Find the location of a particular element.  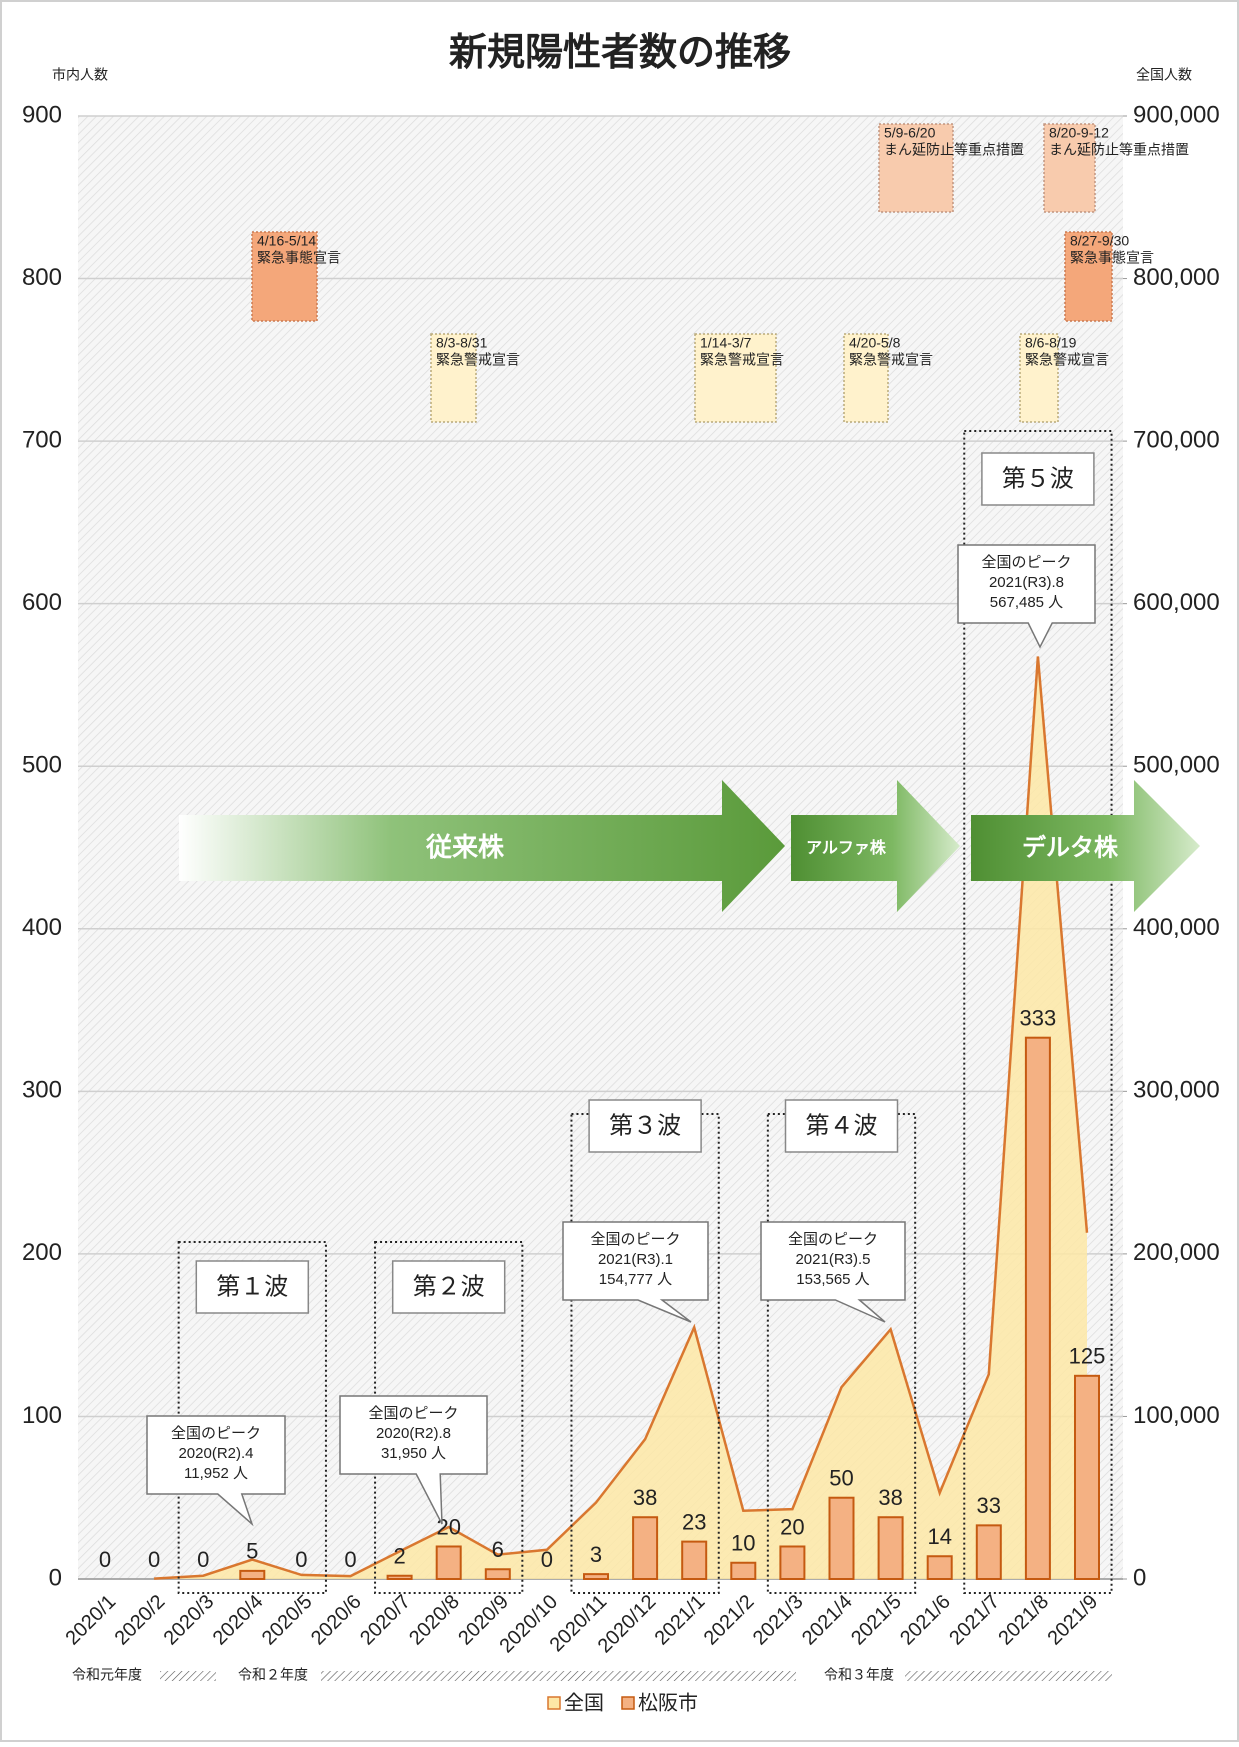

data-label: 10 is located at coordinates (743, 1543).